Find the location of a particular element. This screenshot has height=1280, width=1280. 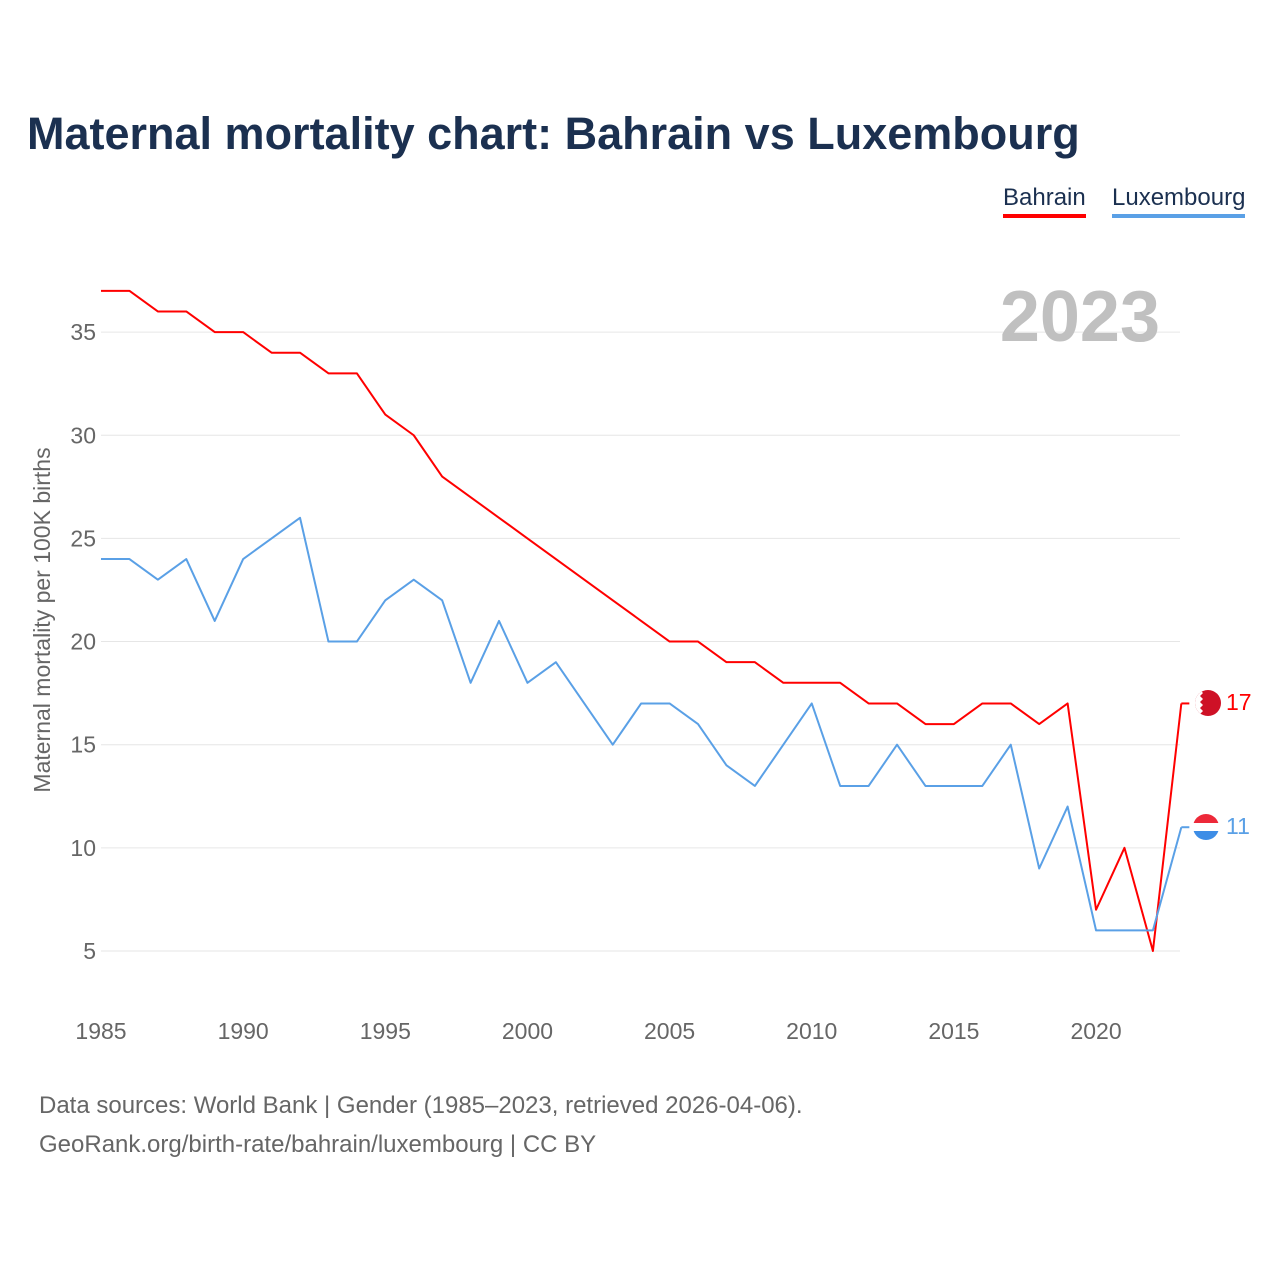

legend-luxembourg: Luxembourg is located at coordinates (1179, 201).